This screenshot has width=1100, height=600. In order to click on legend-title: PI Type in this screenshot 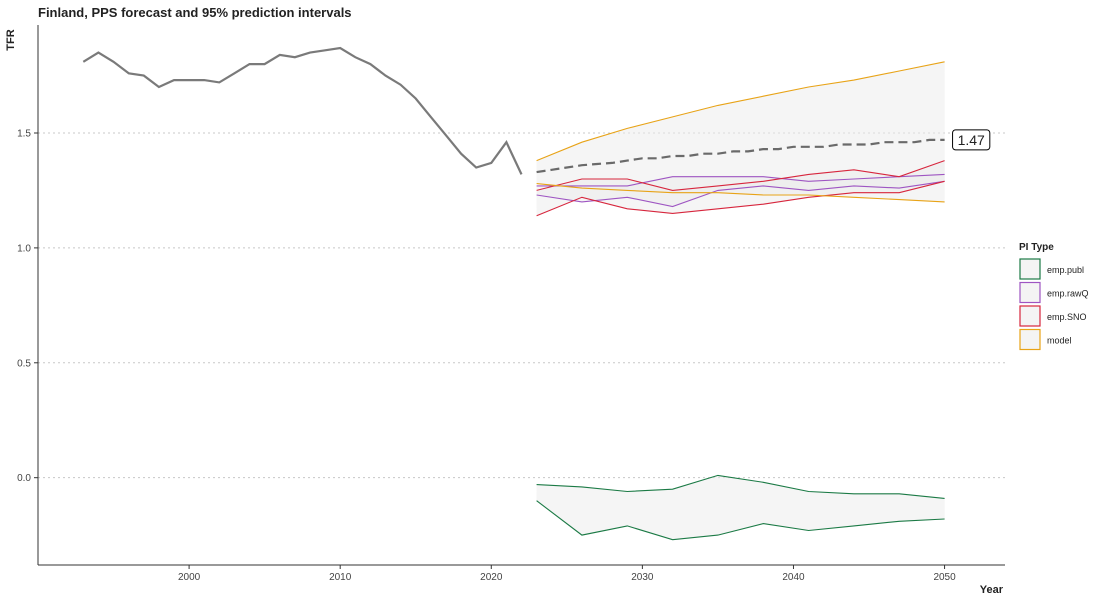, I will do `click(1036, 247)`.